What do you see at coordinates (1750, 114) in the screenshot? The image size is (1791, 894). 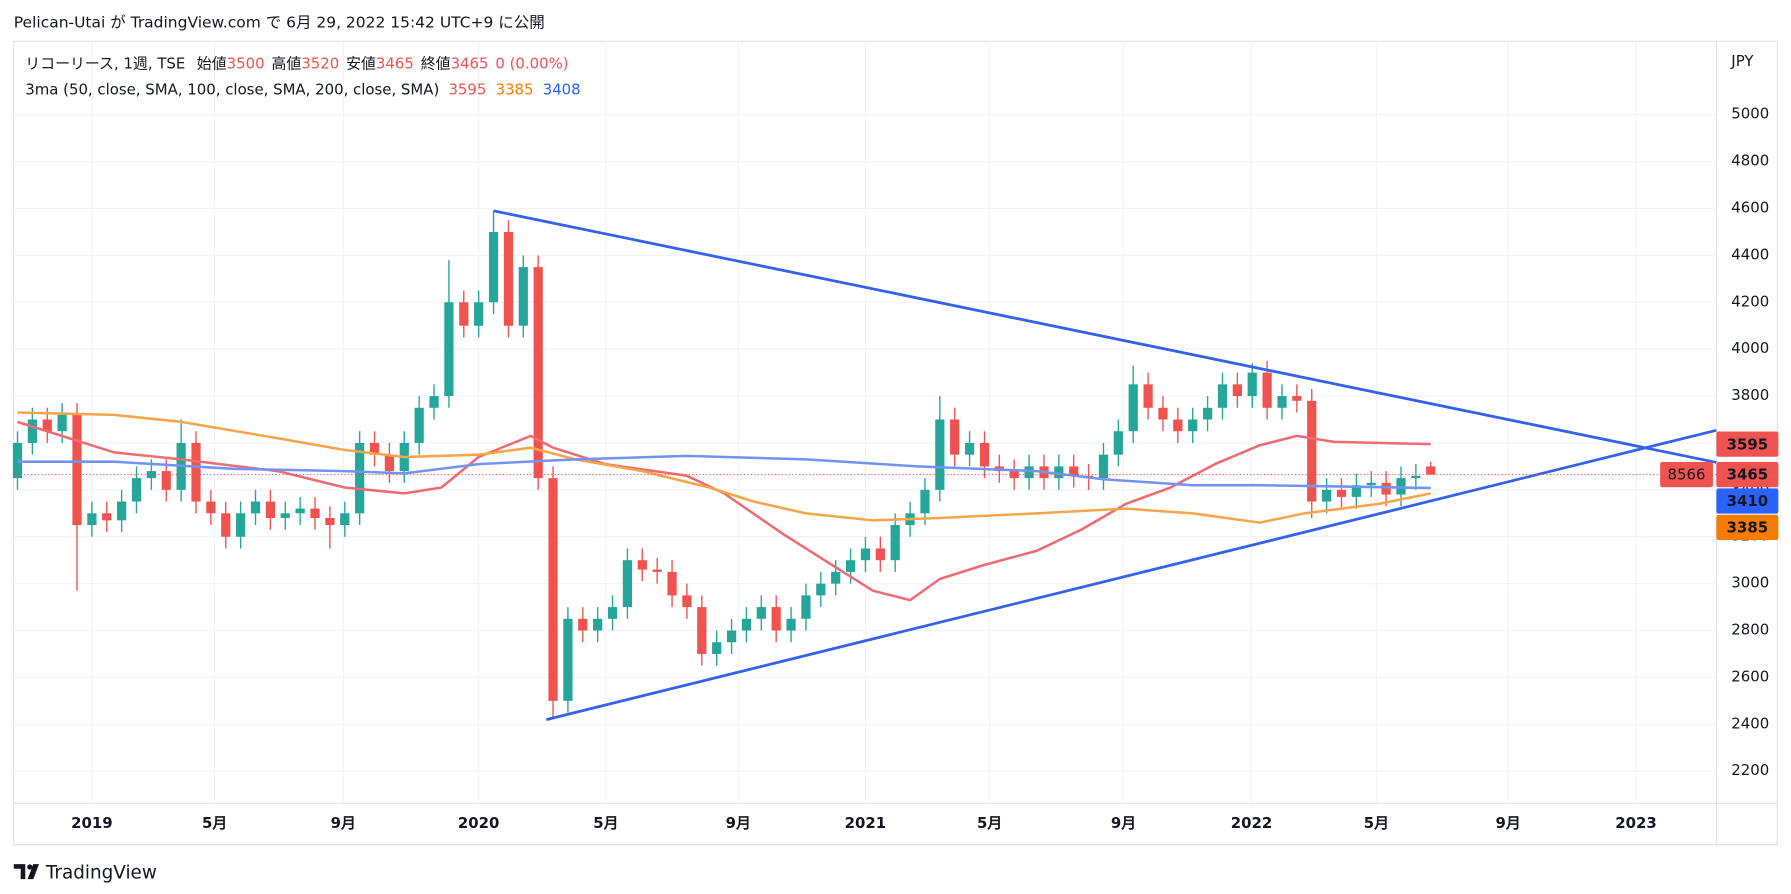 I see `y-tick-label: 5000` at bounding box center [1750, 114].